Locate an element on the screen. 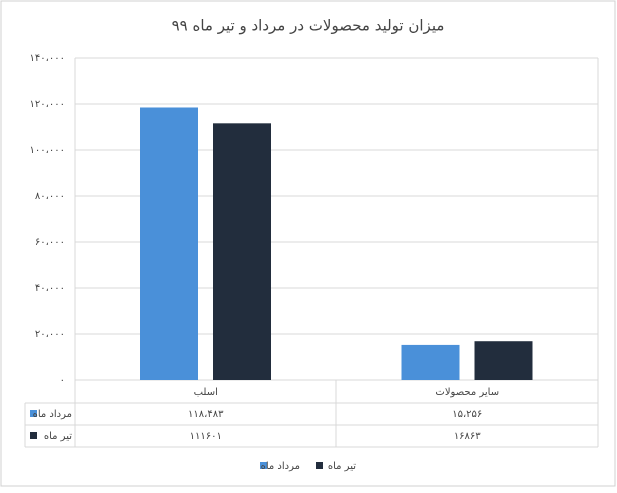  y-tick-label: ۱۰۰،۰۰۰ is located at coordinates (47, 150).